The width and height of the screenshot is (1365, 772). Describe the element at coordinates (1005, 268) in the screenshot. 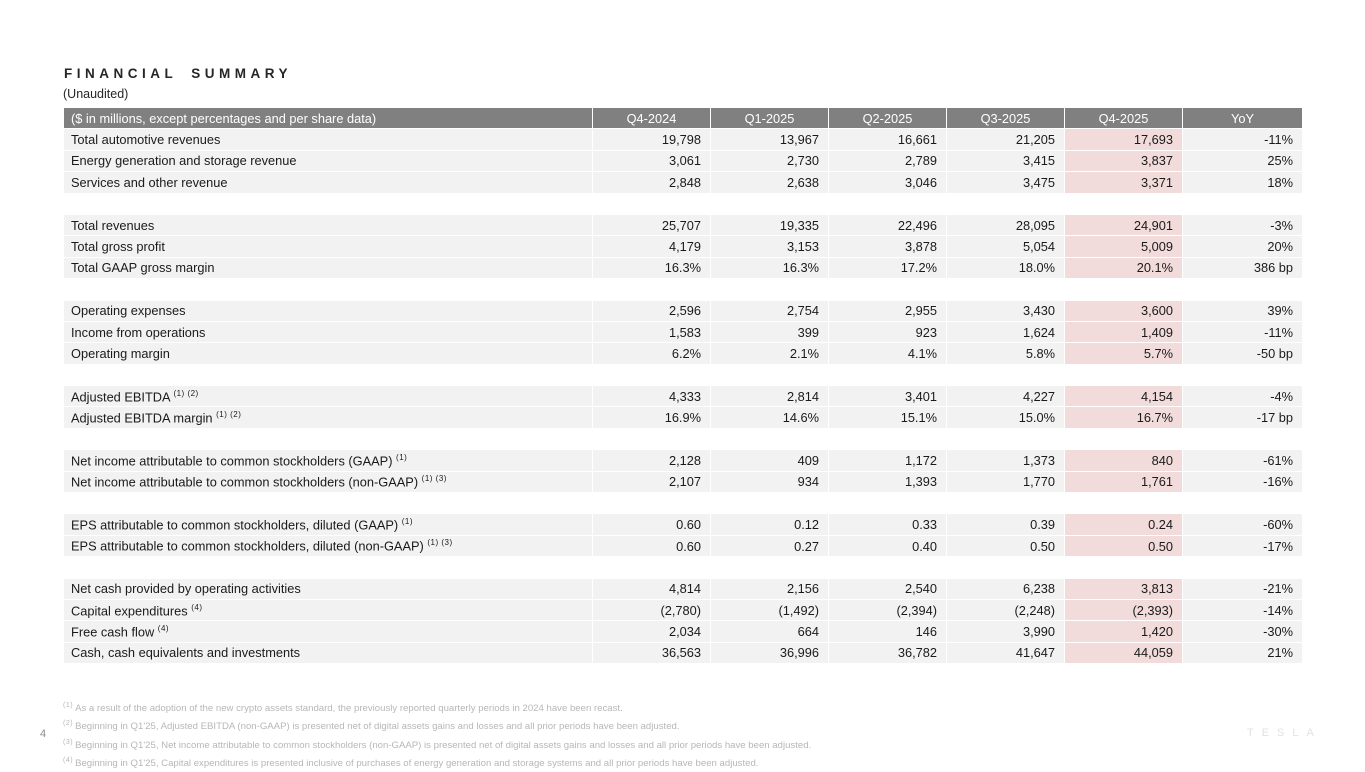

I see `value-cell: 18.0%` at that location.